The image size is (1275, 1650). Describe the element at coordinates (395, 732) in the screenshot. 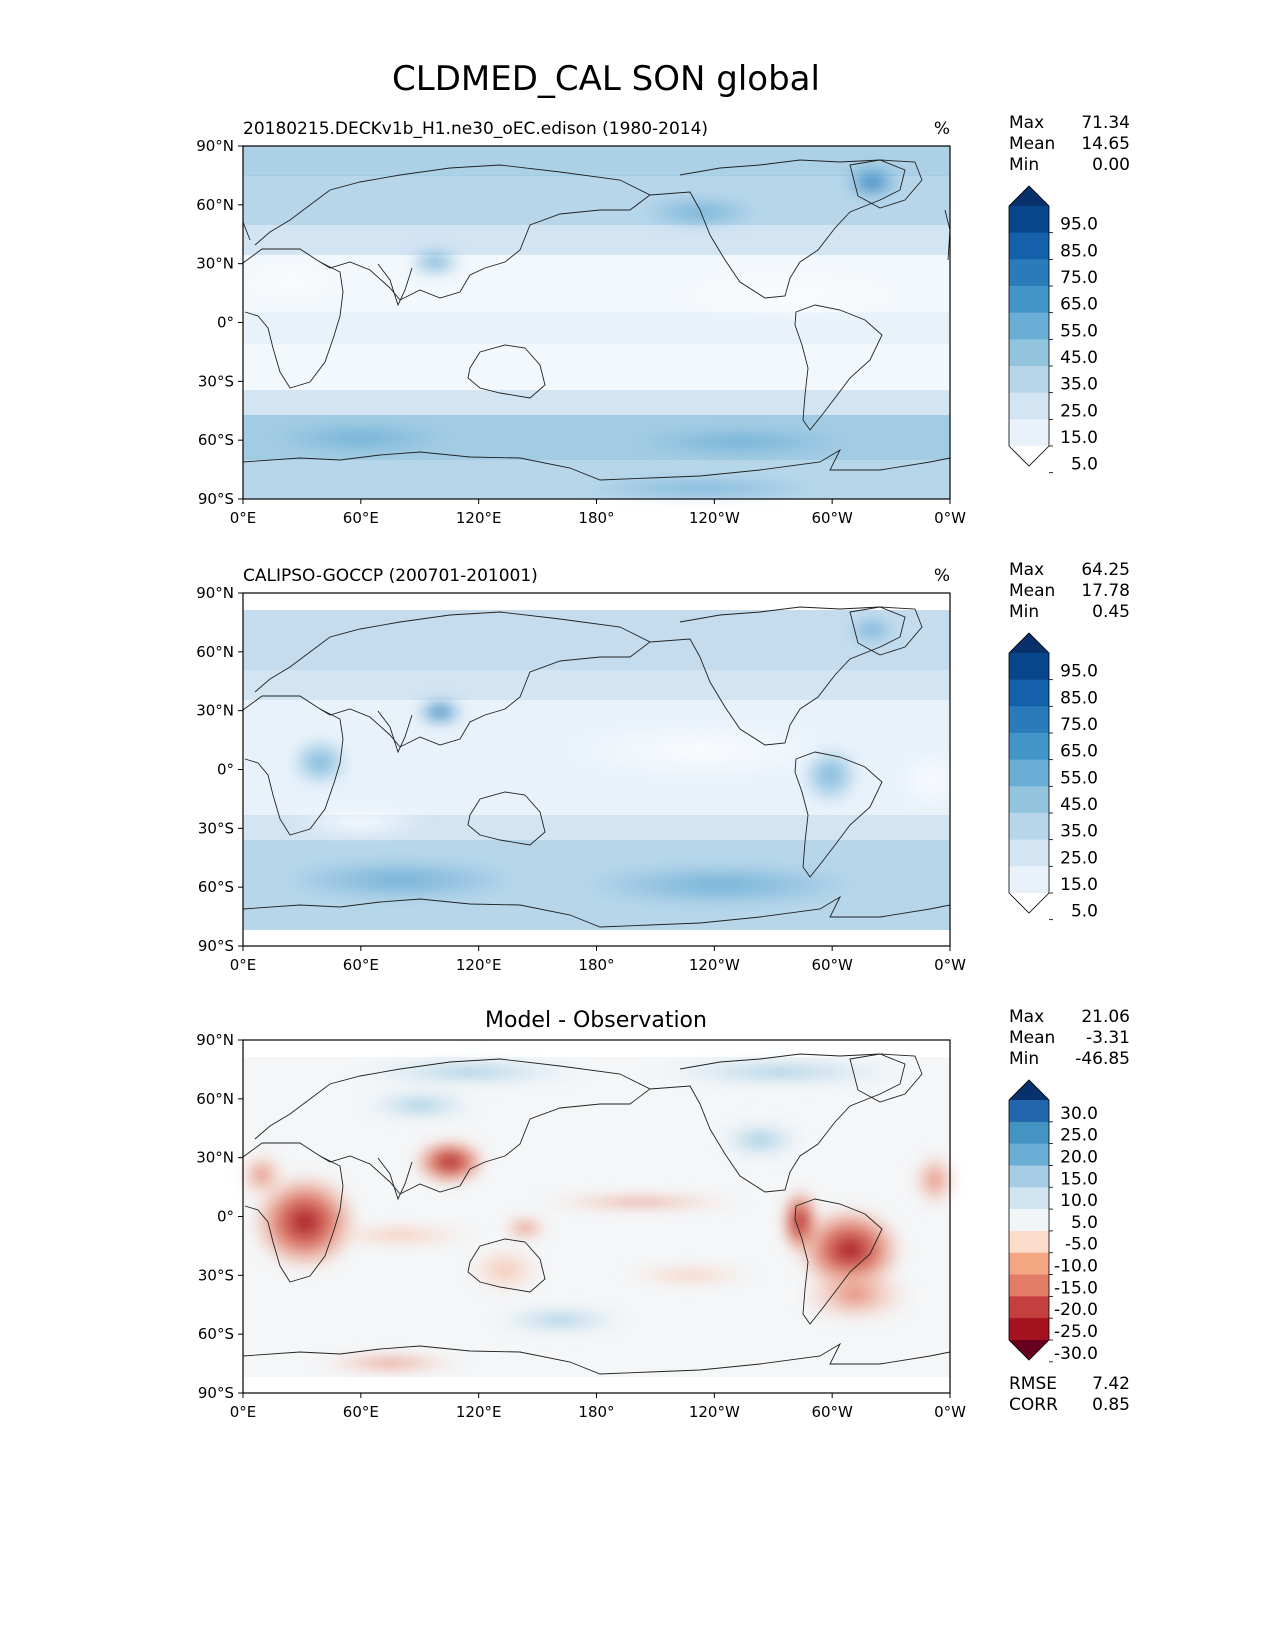

I see `coast-india` at that location.